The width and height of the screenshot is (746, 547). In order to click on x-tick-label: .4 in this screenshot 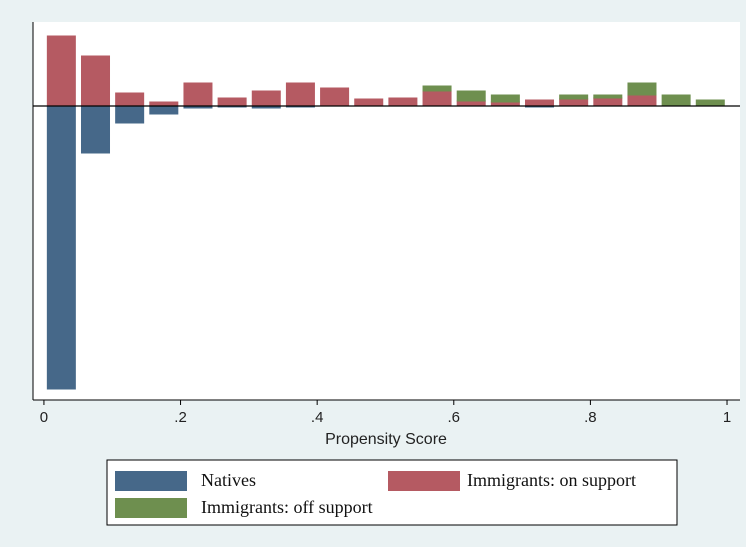, I will do `click(317, 417)`.